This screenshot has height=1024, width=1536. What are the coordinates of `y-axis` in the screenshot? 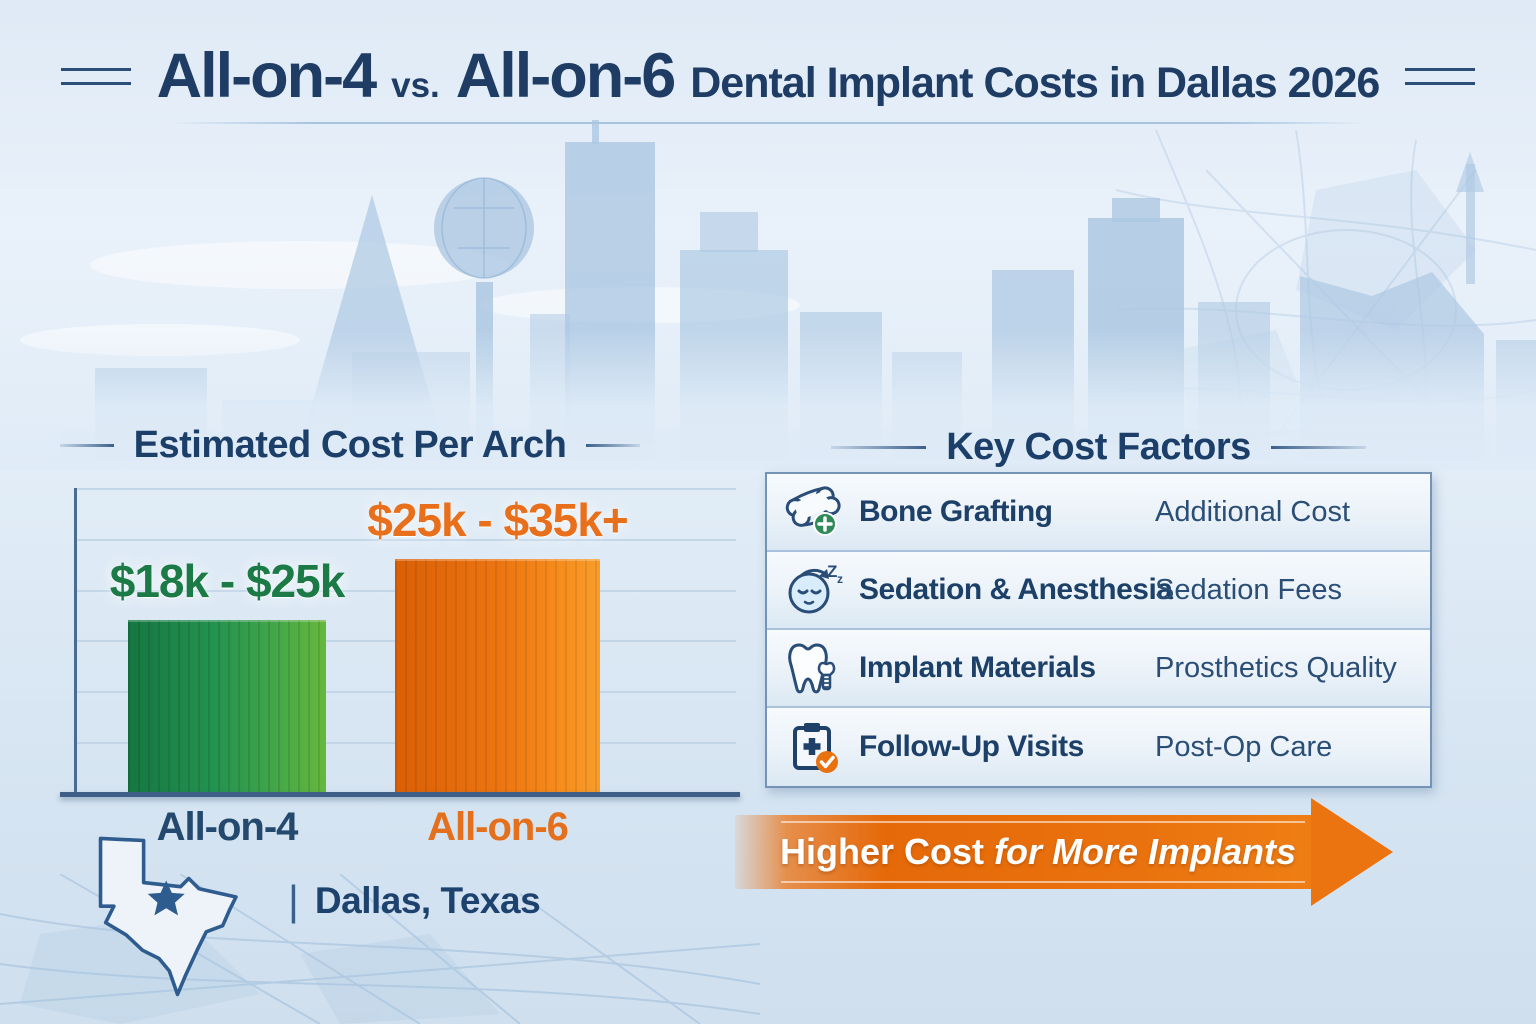 It's located at (75, 640).